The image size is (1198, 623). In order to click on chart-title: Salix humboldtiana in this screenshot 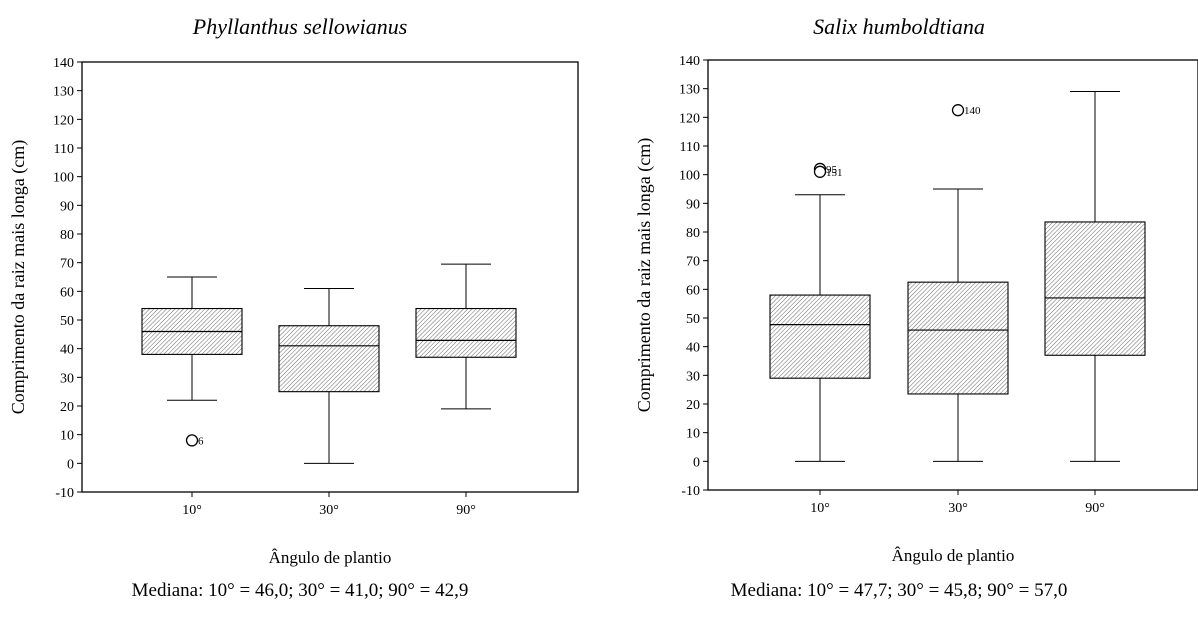, I will do `click(899, 26)`.